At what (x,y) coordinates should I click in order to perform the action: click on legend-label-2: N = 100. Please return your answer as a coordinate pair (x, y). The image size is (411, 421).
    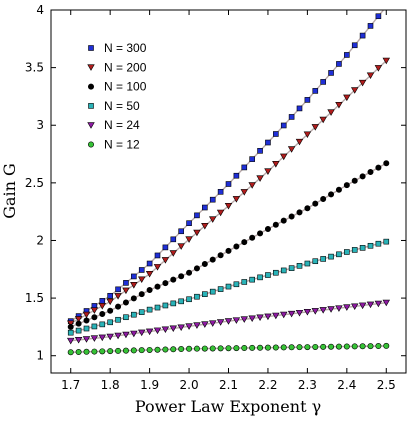
    Looking at the image, I should click on (125, 87).